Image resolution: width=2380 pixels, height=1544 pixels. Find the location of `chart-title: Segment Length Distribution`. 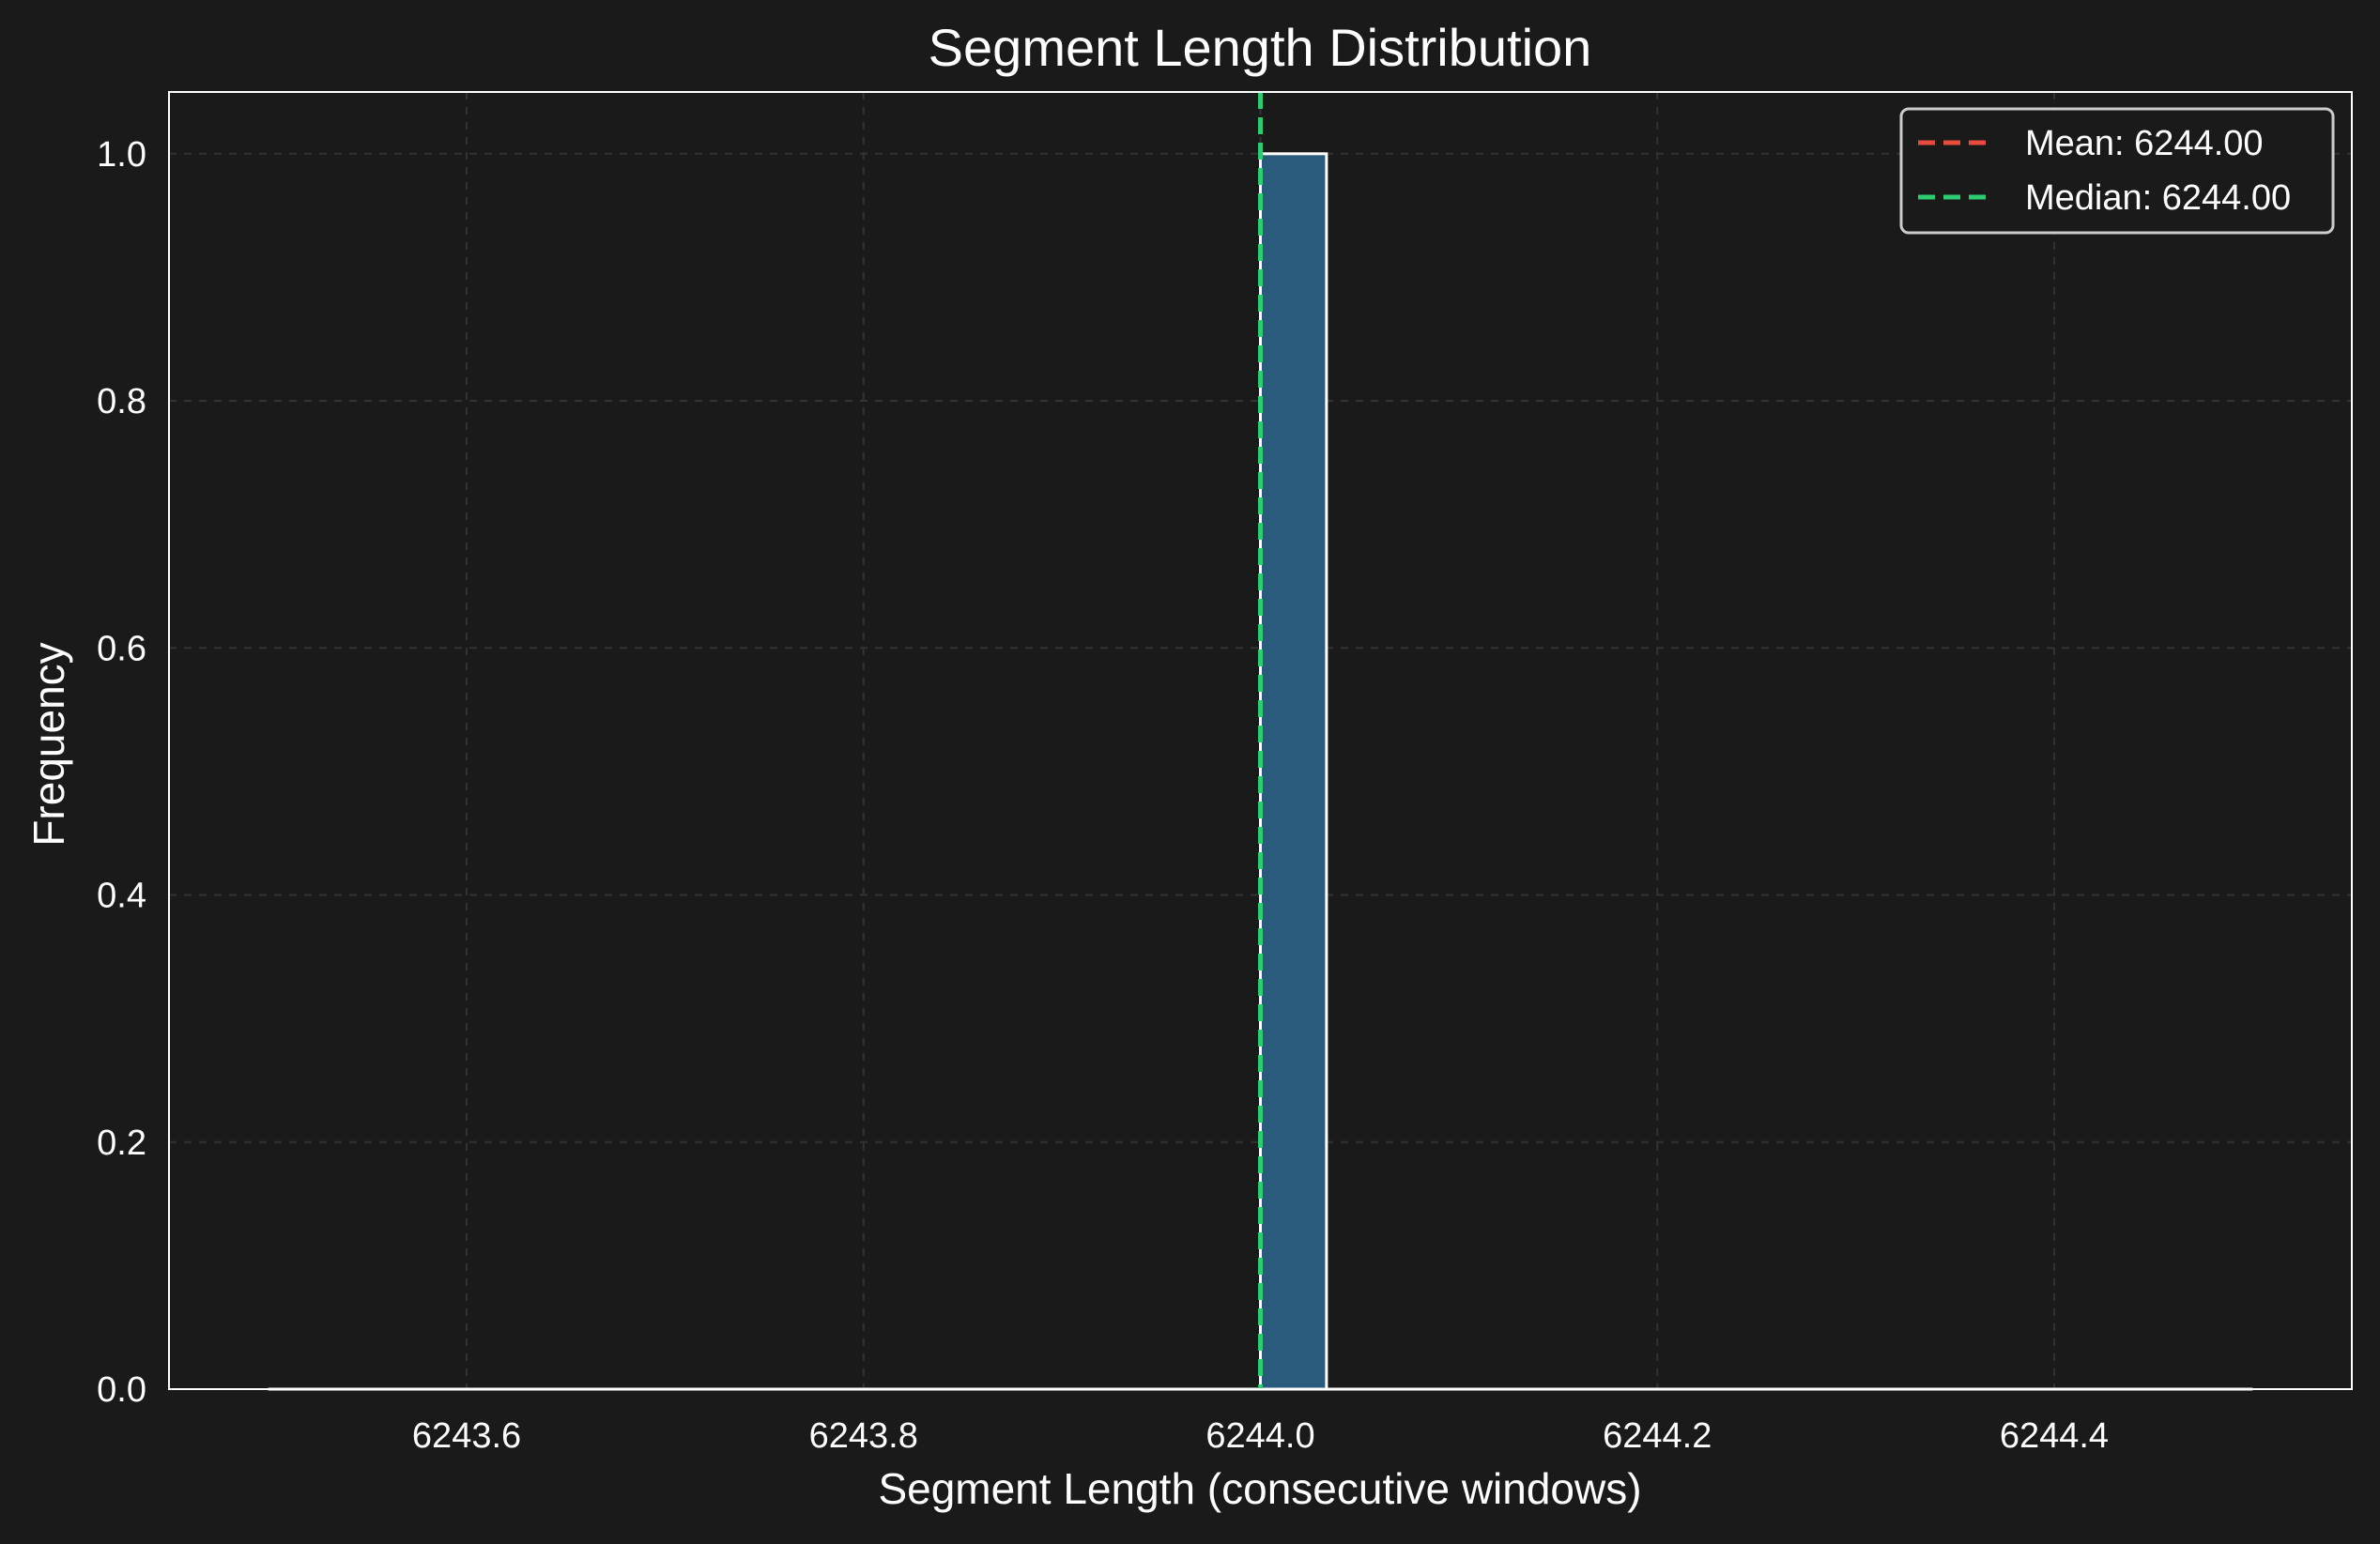

chart-title: Segment Length Distribution is located at coordinates (1260, 47).